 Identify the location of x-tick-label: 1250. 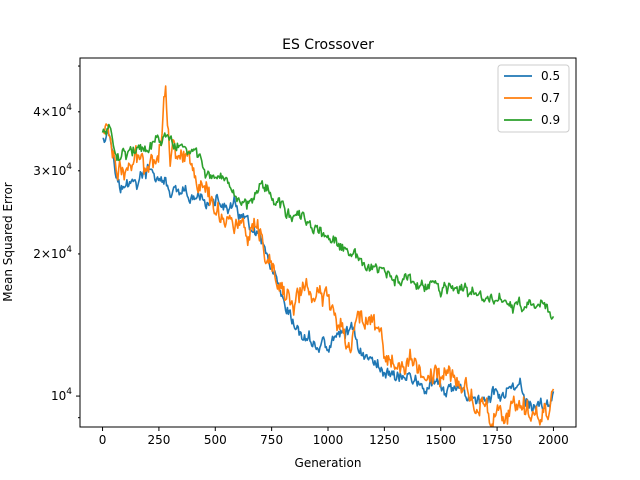
(384, 440).